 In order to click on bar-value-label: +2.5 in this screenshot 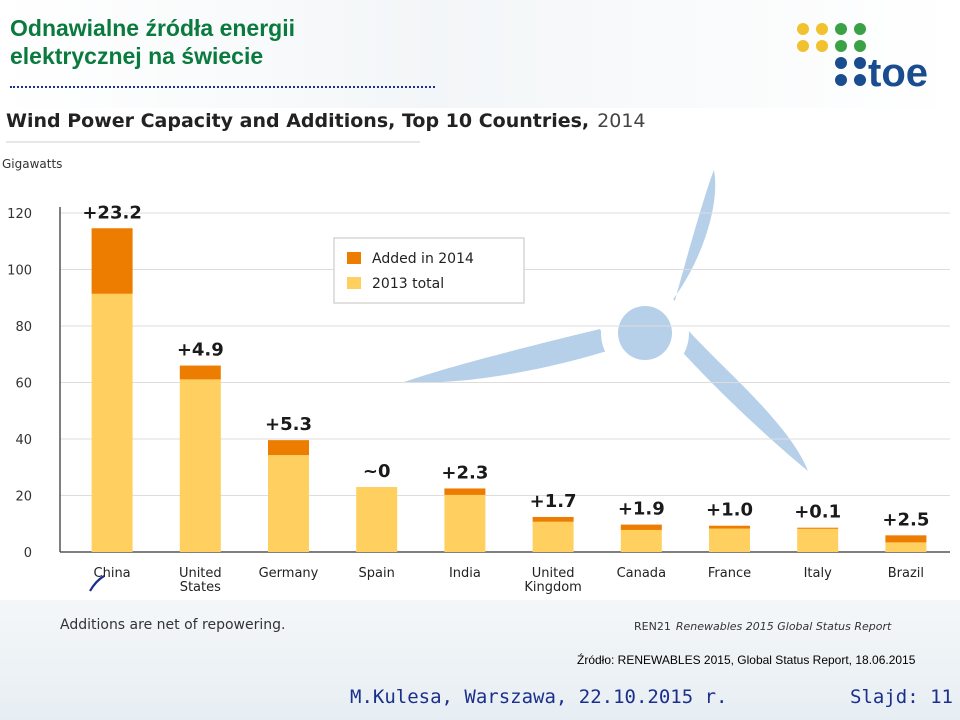, I will do `click(905, 519)`.